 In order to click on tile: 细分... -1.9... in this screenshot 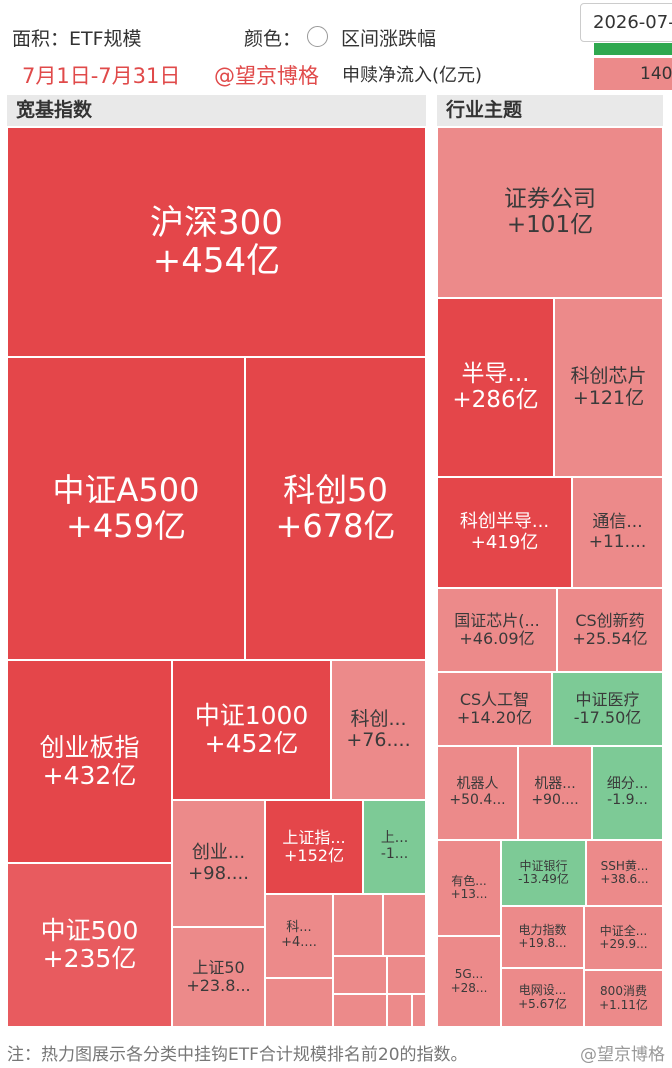, I will do `click(627, 793)`.